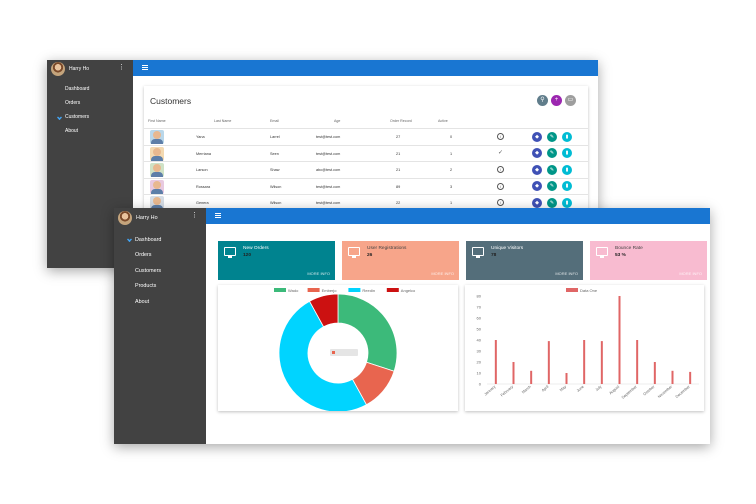  What do you see at coordinates (570, 100) in the screenshot?
I see `print-button: ▭` at bounding box center [570, 100].